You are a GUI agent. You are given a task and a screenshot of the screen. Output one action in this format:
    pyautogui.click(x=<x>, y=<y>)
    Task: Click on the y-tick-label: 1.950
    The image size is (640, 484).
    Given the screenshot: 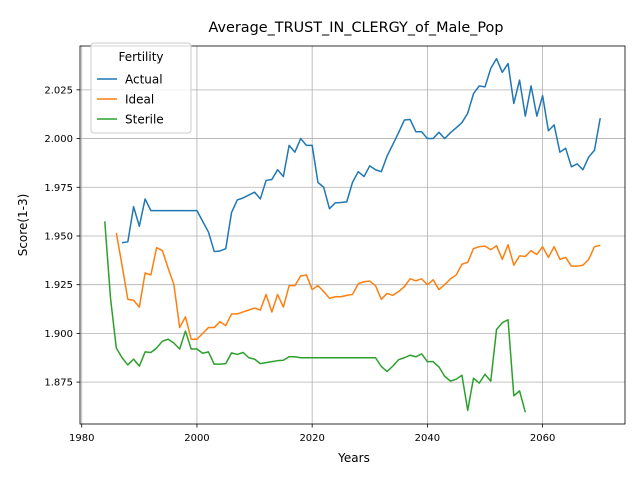 What is the action you would take?
    pyautogui.click(x=58, y=236)
    